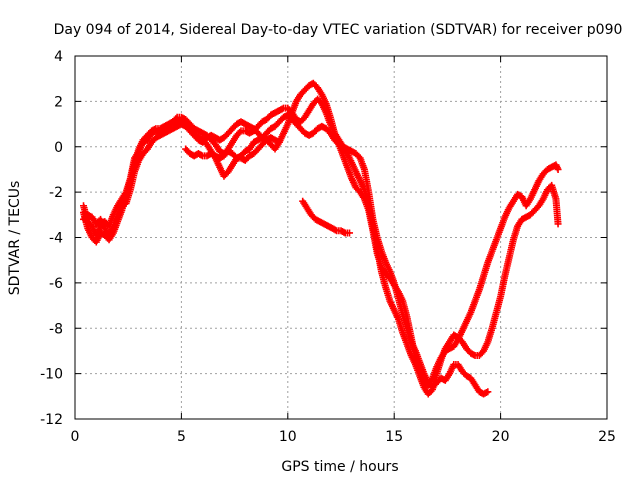 This screenshot has height=480, width=640. Describe the element at coordinates (607, 437) in the screenshot. I see `x-tick-label: 25` at that location.